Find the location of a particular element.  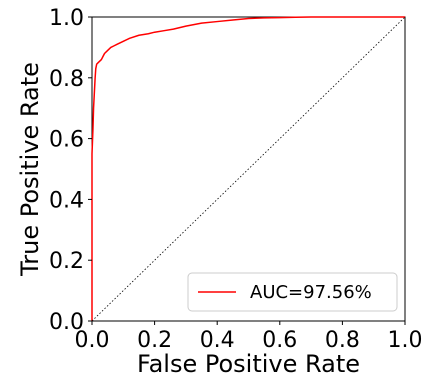

x-tick-label: 0.0 is located at coordinates (92, 340).